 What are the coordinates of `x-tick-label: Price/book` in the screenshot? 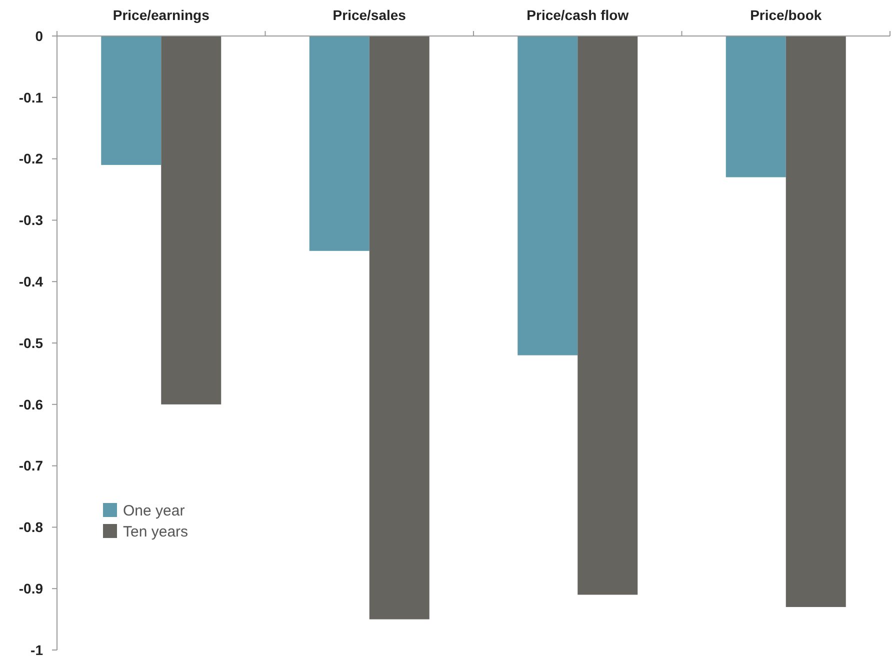 It's located at (786, 15).